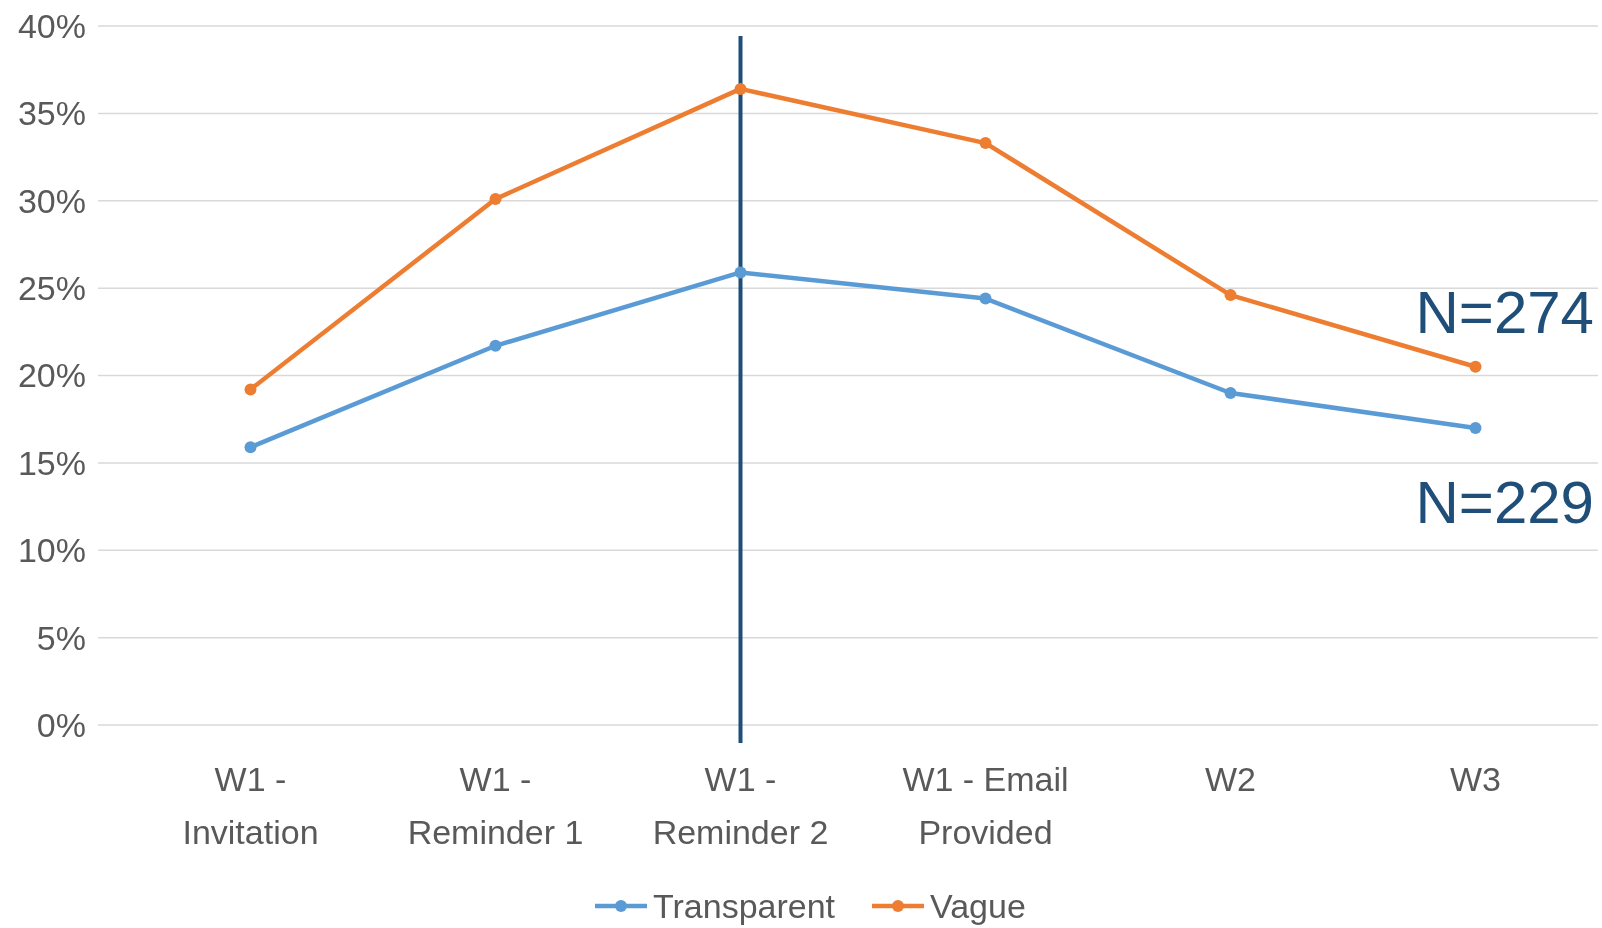 The image size is (1602, 928). What do you see at coordinates (1230, 779) in the screenshot?
I see `x-tick-label: W2` at bounding box center [1230, 779].